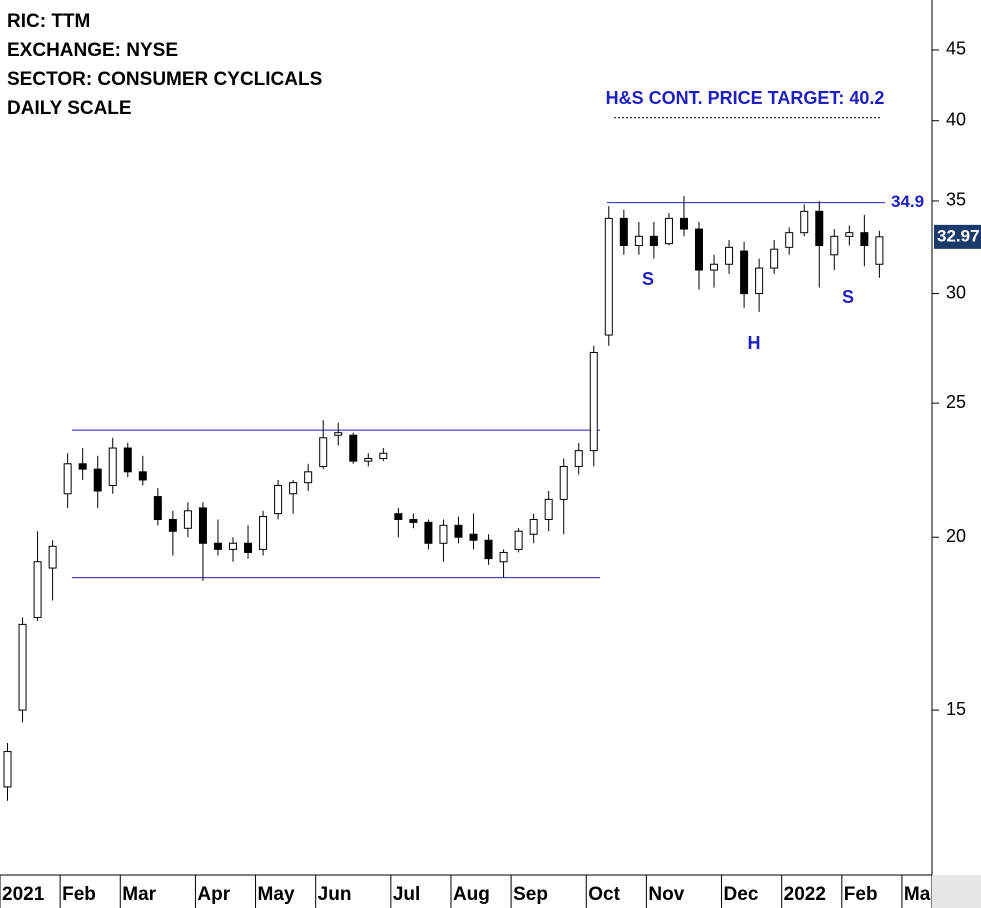  I want to click on x-tick-label: Oct, so click(604, 894).